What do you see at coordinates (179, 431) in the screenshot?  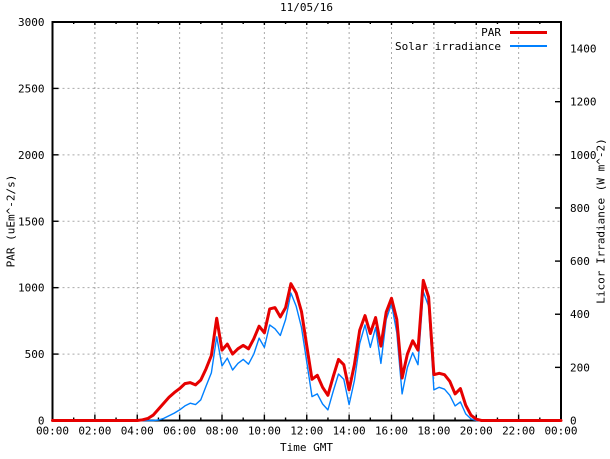 I see `x-tick-label: 06:00` at bounding box center [179, 431].